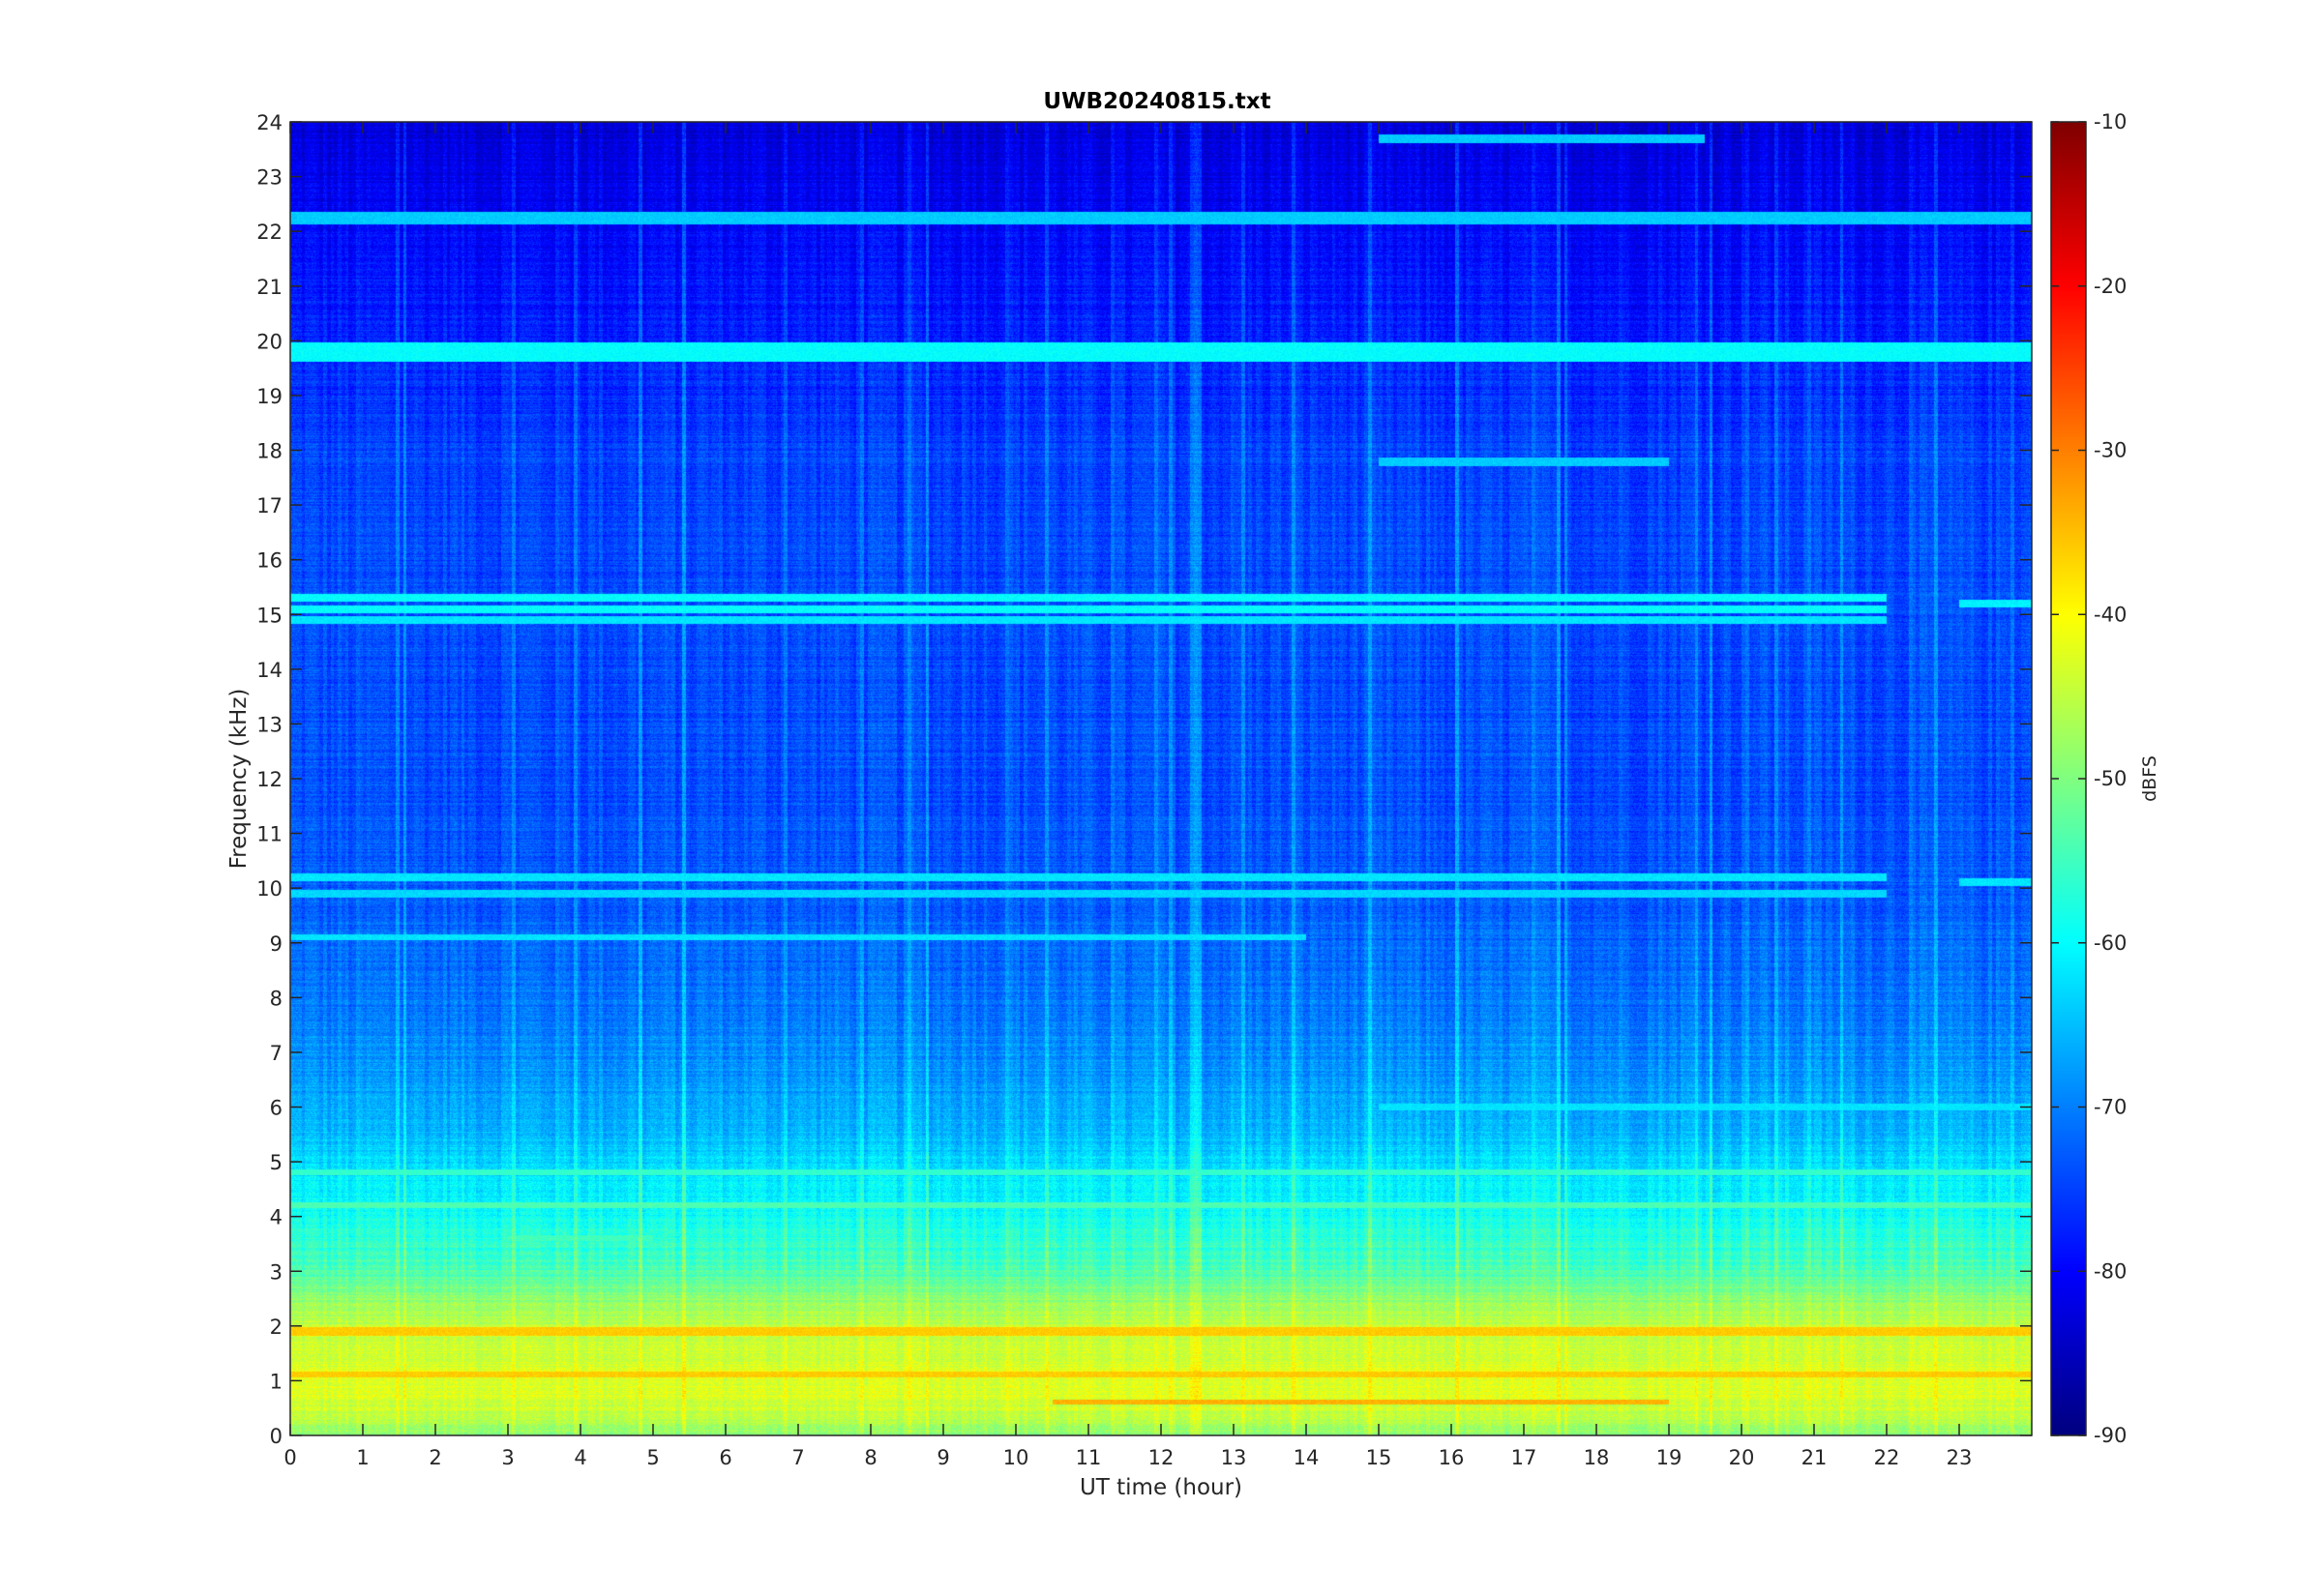 The height and width of the screenshot is (1596, 2322). I want to click on y-tick-label: 1, so click(276, 1381).